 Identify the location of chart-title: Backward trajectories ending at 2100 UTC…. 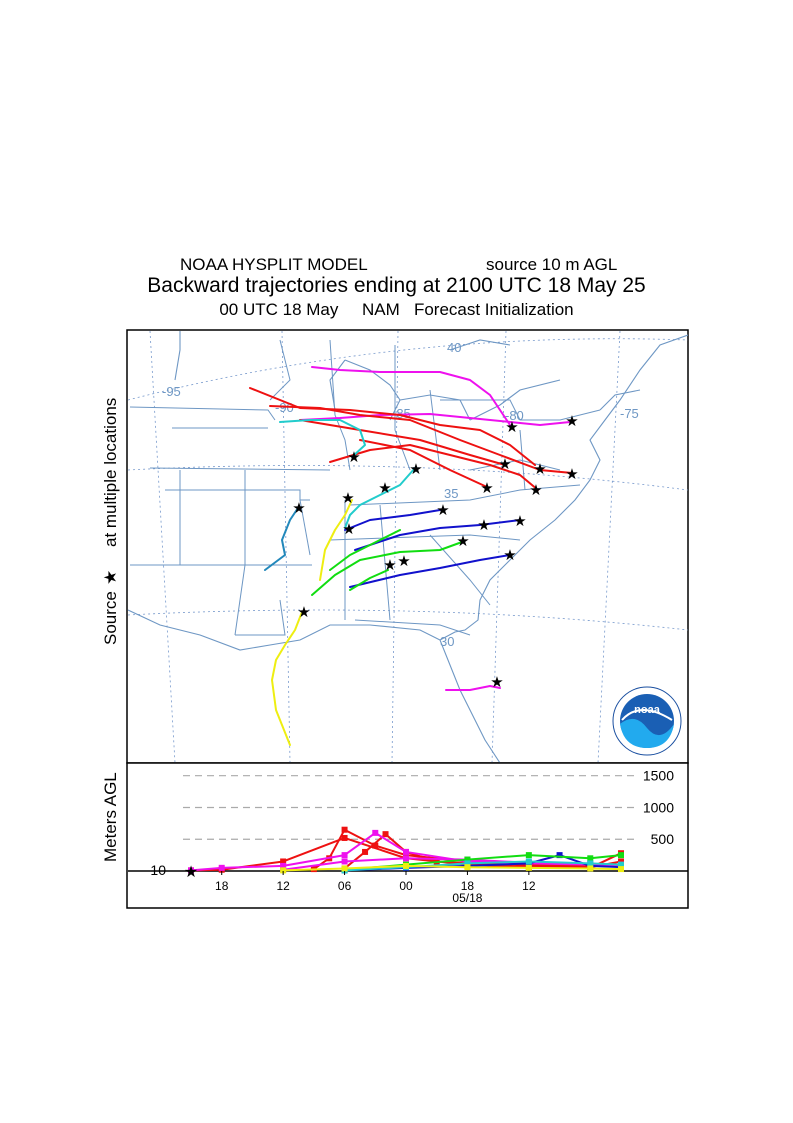
(396, 285).